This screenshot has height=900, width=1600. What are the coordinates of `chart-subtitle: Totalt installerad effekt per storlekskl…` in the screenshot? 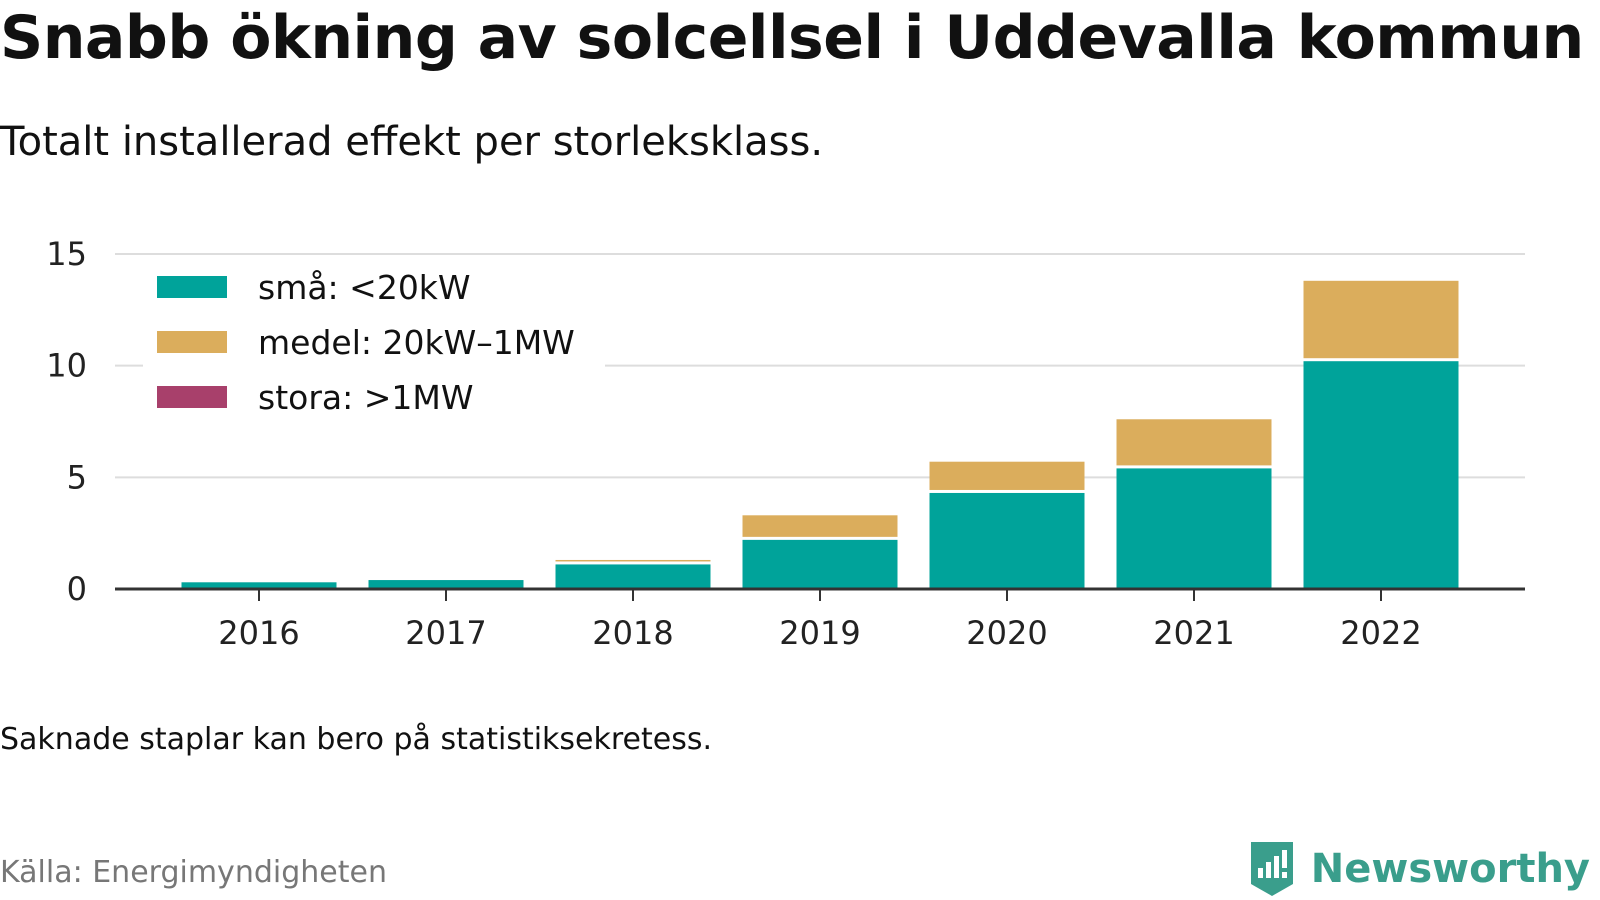 It's located at (412, 142).